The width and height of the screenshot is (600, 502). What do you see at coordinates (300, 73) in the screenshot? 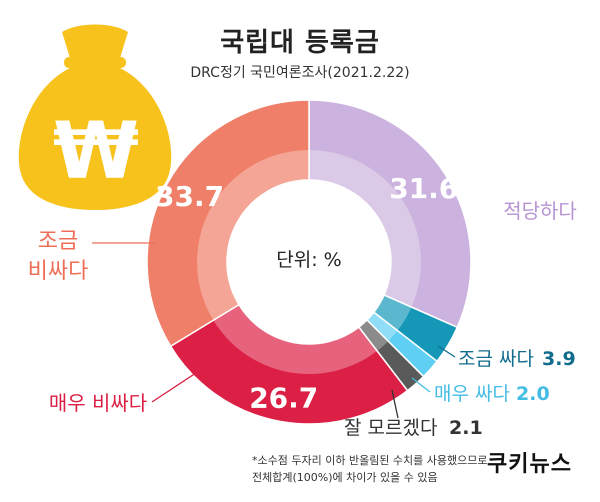
I see `chart-subtitle: DRC정기 국민여론조사(2021.2.22)` at bounding box center [300, 73].